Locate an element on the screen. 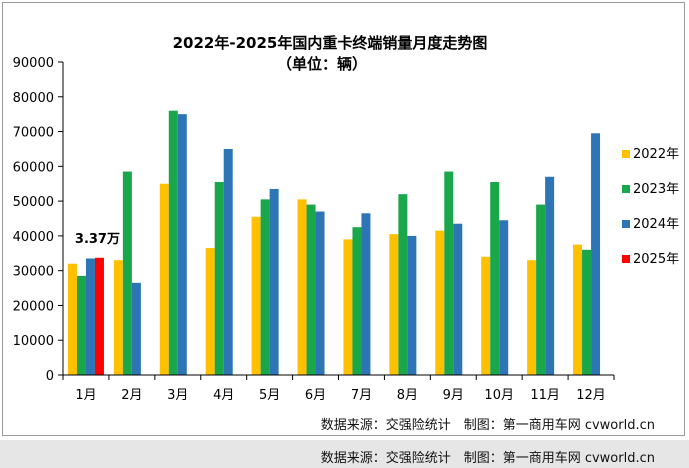 The width and height of the screenshot is (689, 468). x-tick-label: 1月 is located at coordinates (85, 395).